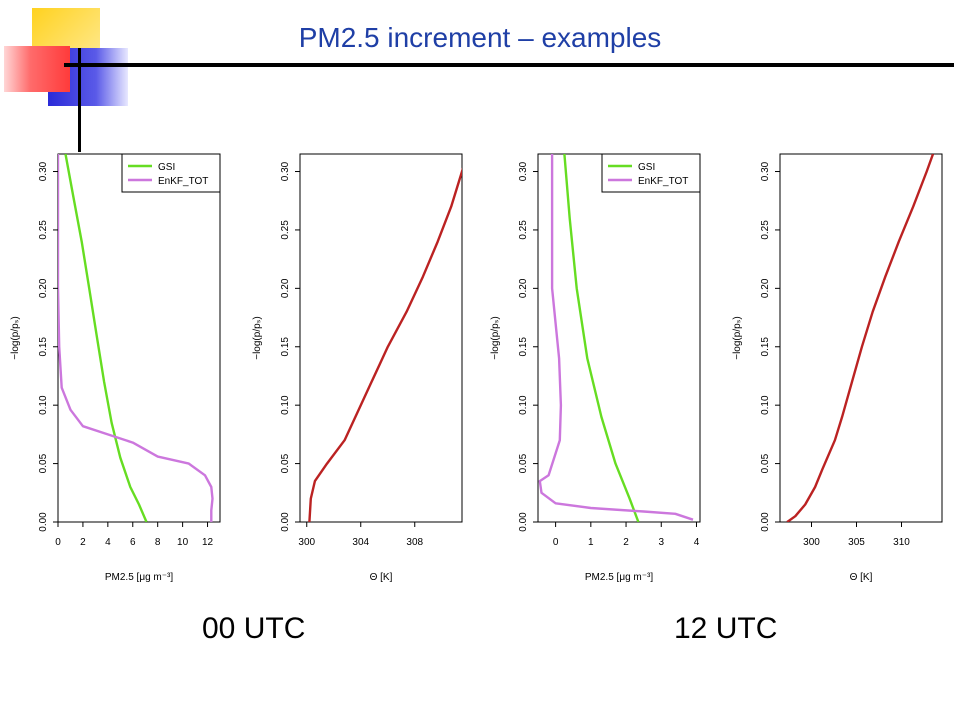 The width and height of the screenshot is (960, 720). Describe the element at coordinates (133, 542) in the screenshot. I see `x-tick-label: 6` at that location.